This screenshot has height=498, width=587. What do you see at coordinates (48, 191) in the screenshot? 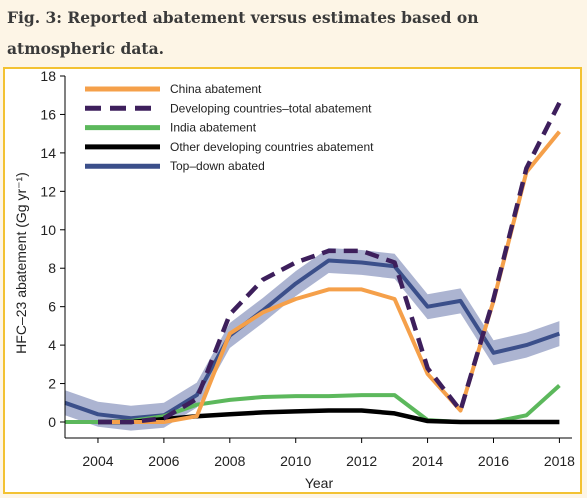
I see `y-tick-label: 12` at bounding box center [48, 191].